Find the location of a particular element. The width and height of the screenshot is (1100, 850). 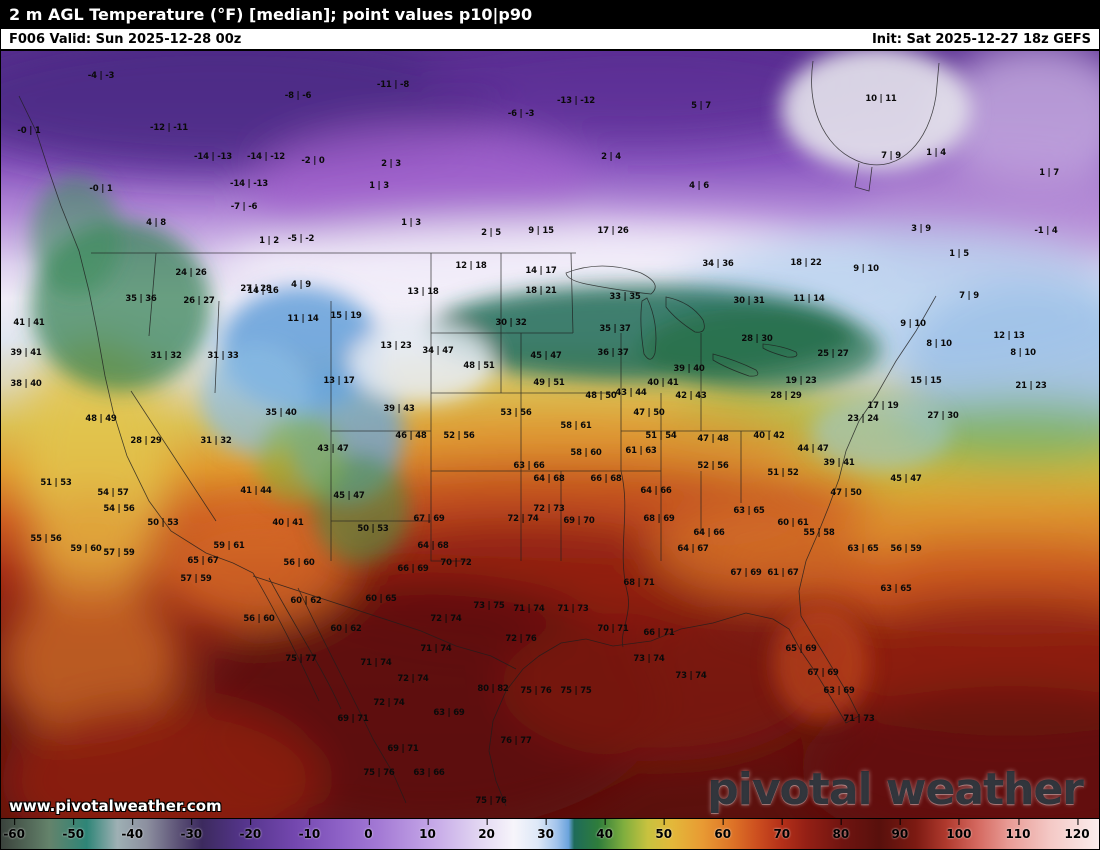

point-value: -14 | -13 is located at coordinates (249, 184).